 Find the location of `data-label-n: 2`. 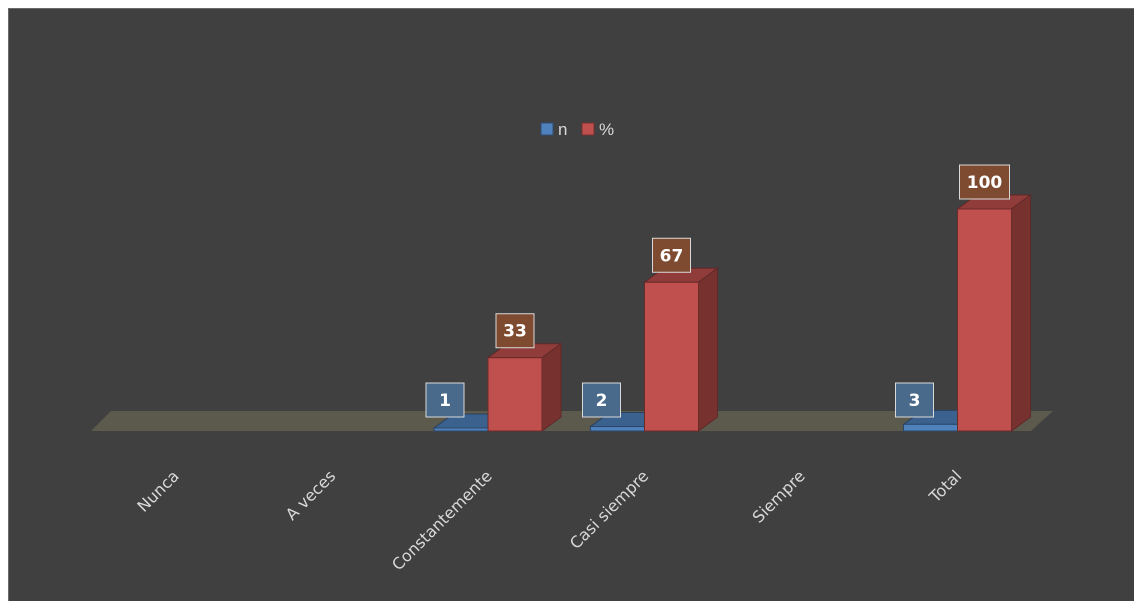

data-label-n: 2 is located at coordinates (601, 400).